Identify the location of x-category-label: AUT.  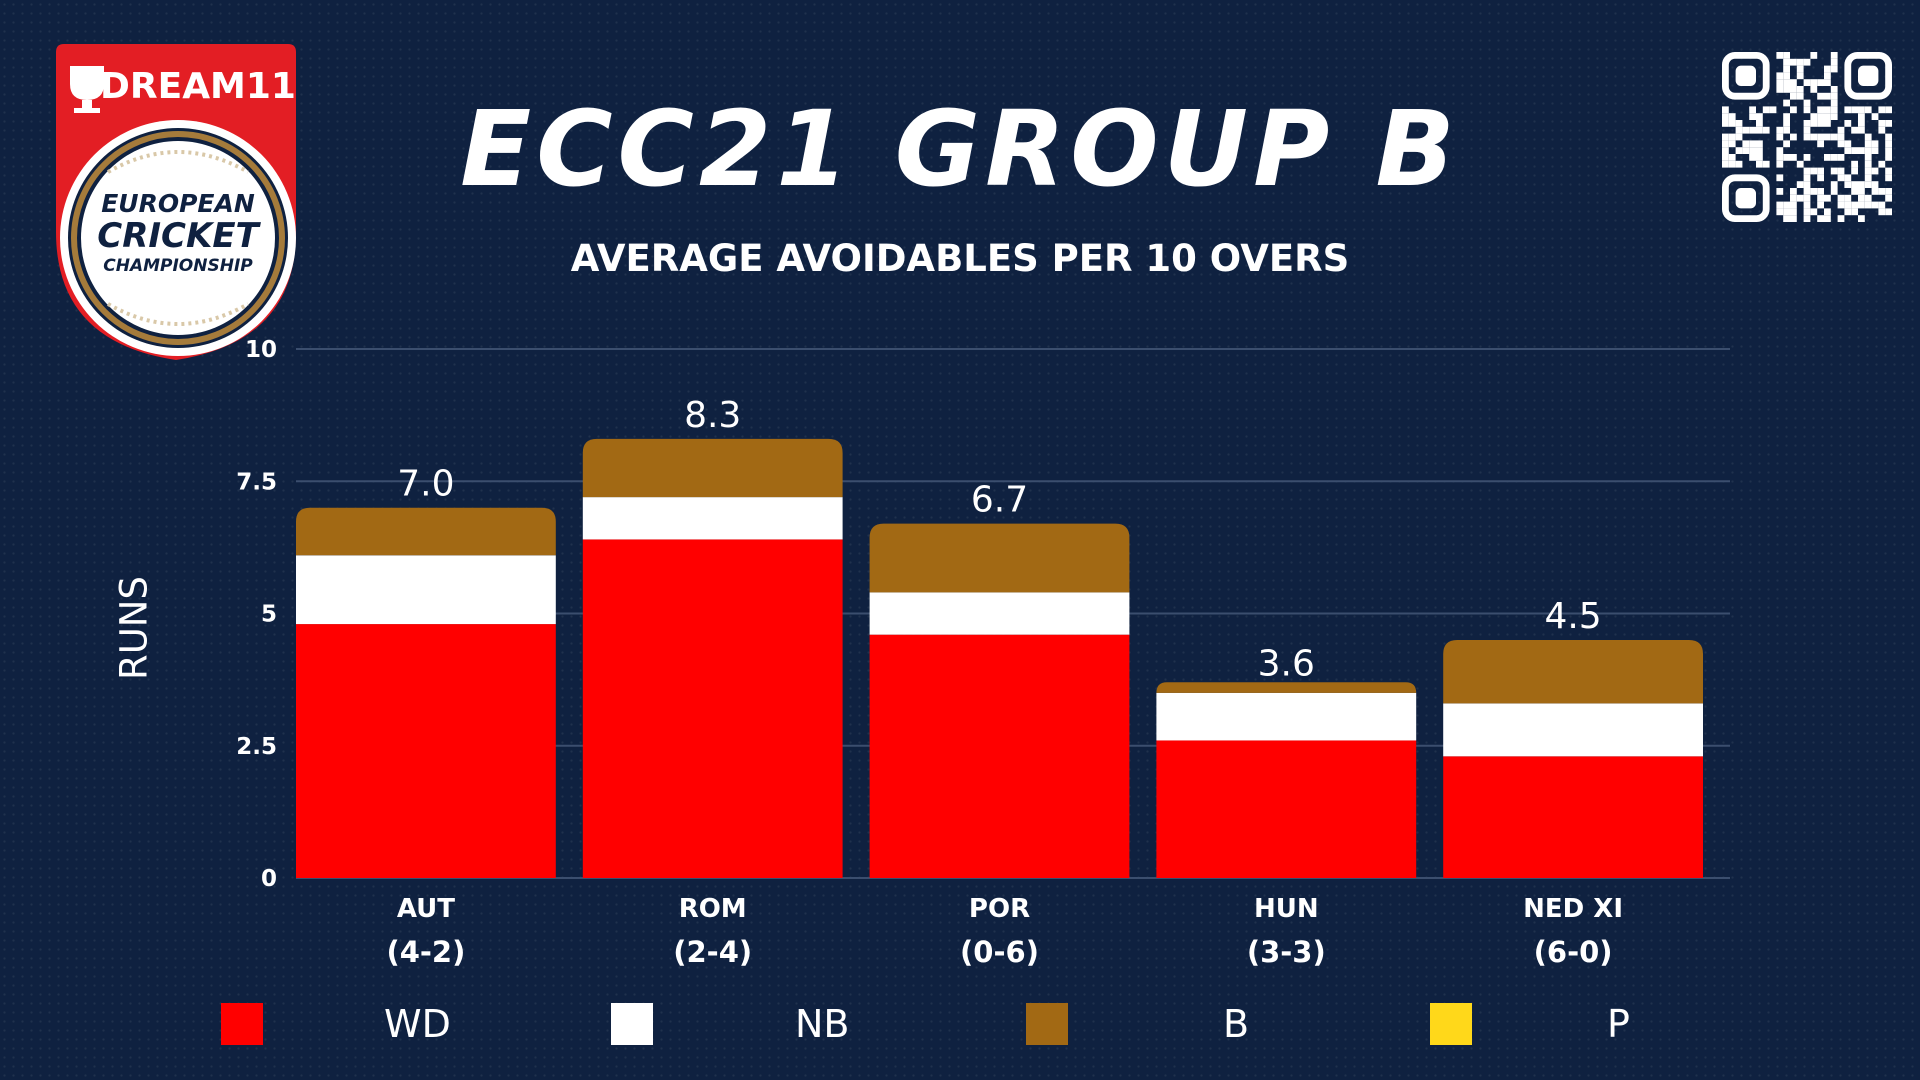
(426, 909).